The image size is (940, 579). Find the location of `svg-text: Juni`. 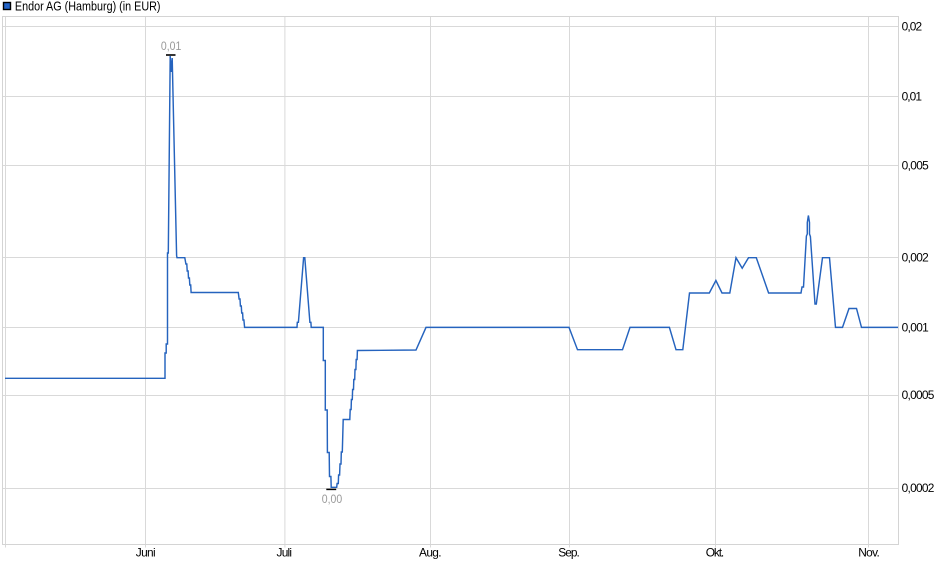

svg-text: Juni is located at coordinates (146, 553).